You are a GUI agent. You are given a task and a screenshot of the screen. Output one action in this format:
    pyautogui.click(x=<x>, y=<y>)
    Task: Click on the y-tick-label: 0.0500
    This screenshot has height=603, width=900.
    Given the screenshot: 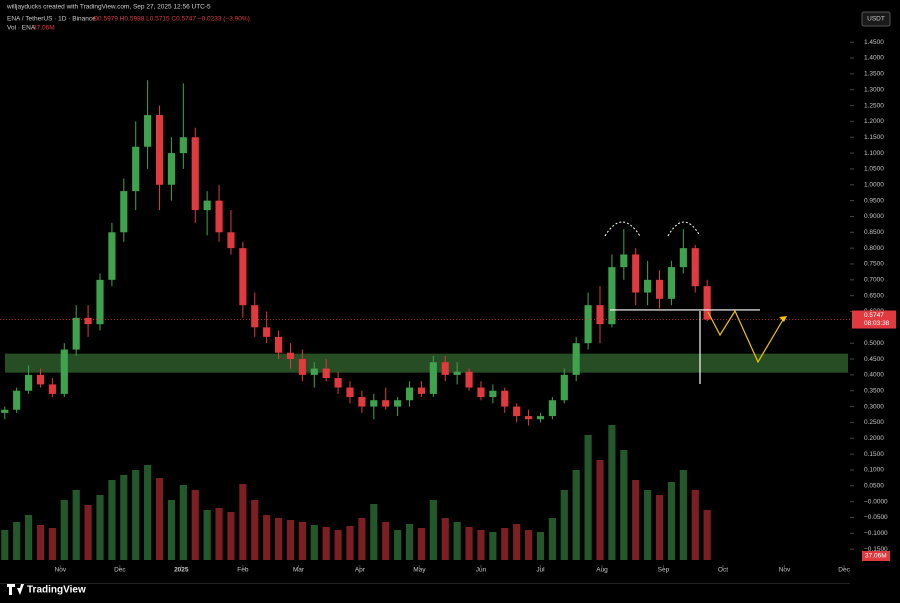 What is the action you would take?
    pyautogui.click(x=874, y=486)
    